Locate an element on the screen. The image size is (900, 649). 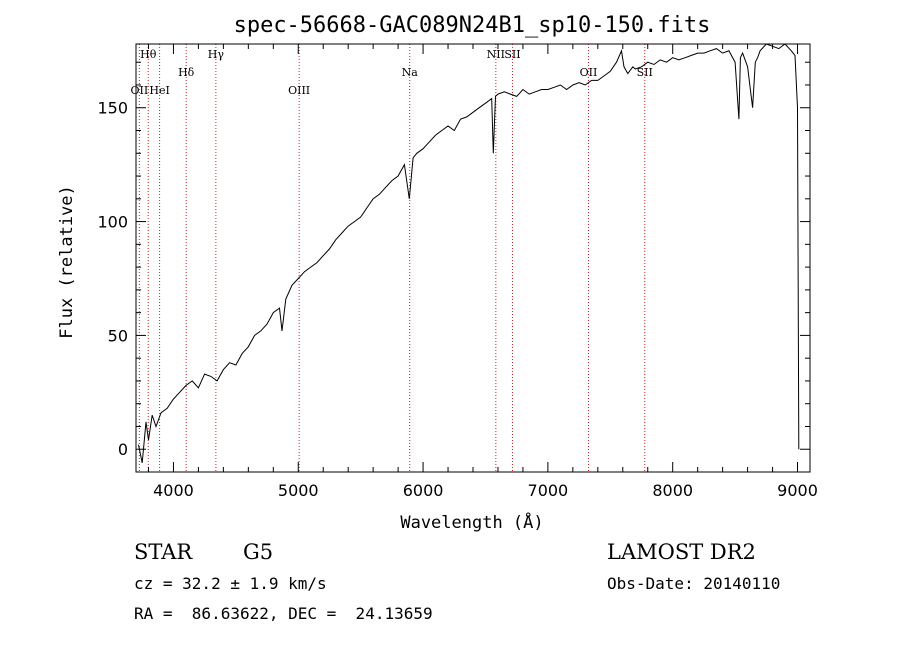
object-subclass: G5 is located at coordinates (258, 552).